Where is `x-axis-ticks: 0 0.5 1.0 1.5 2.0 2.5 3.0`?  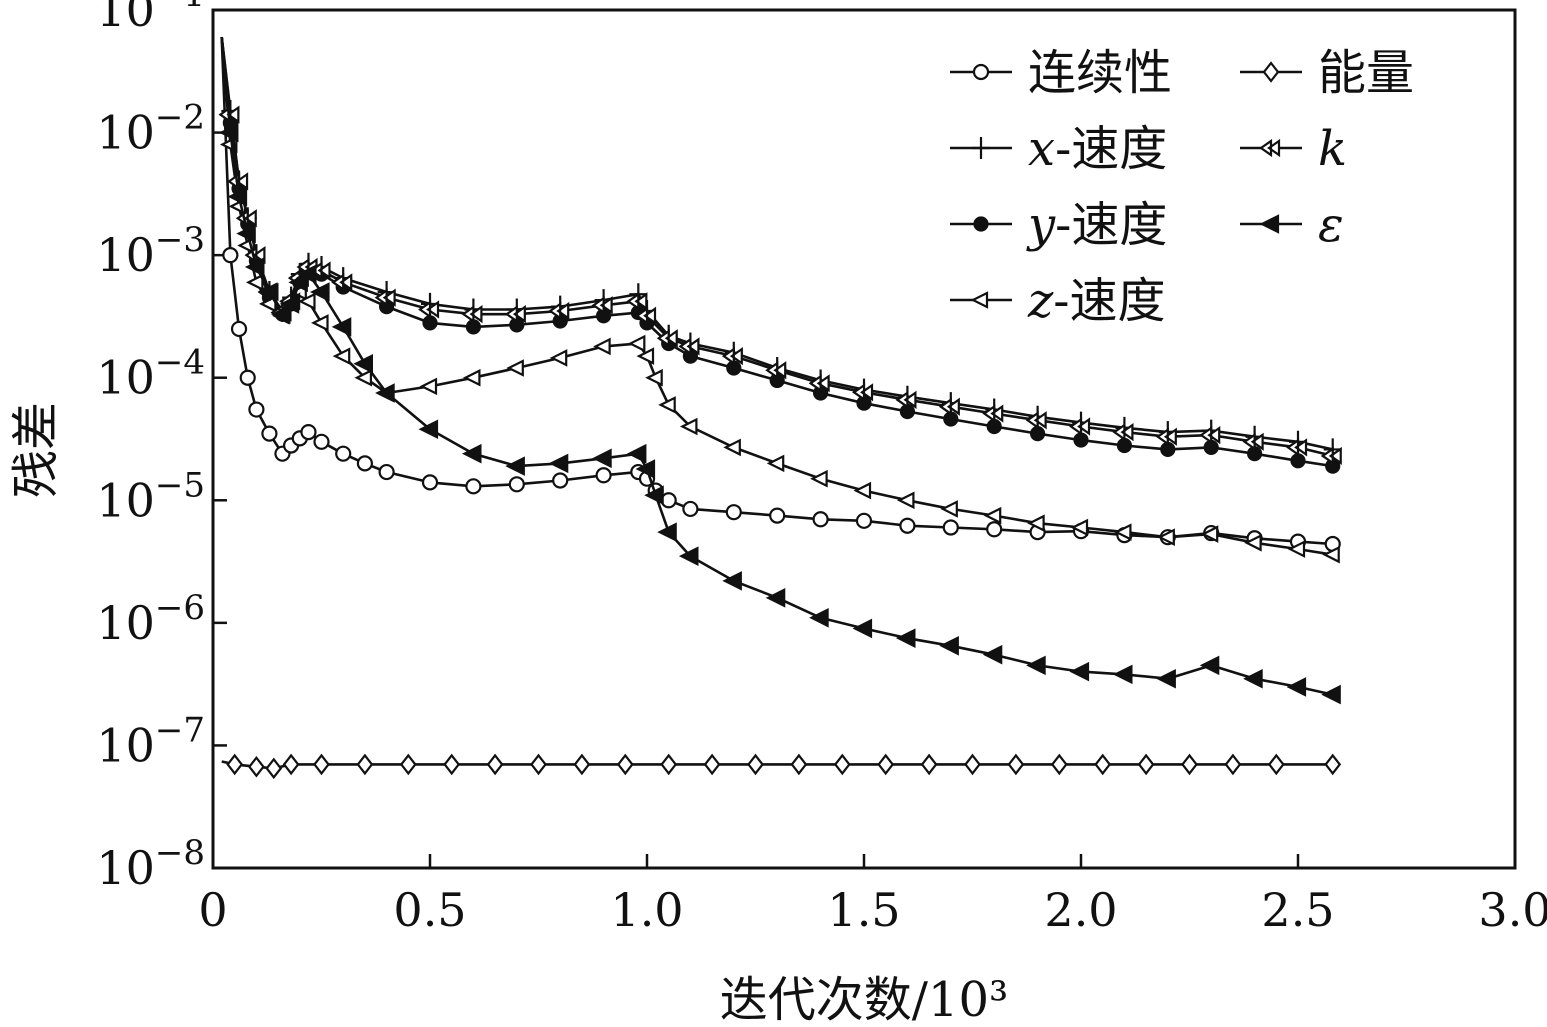 x-axis-ticks: 0 0.5 1.0 1.5 2.0 2.5 3.0 is located at coordinates (872, 895).